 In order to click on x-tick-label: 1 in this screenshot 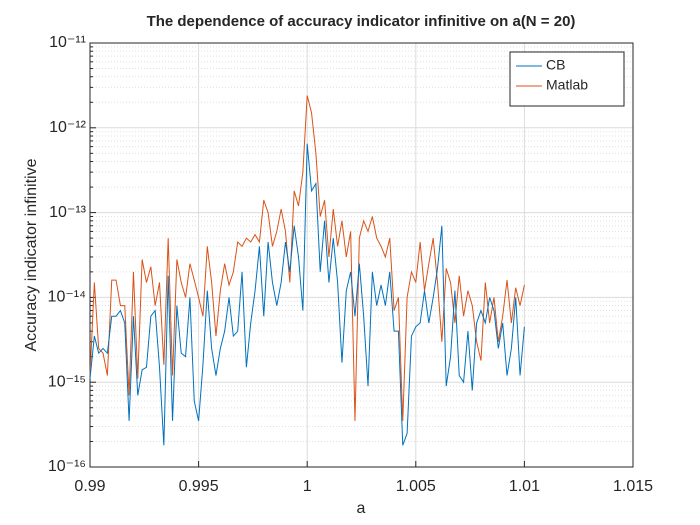, I will do `click(307, 486)`.